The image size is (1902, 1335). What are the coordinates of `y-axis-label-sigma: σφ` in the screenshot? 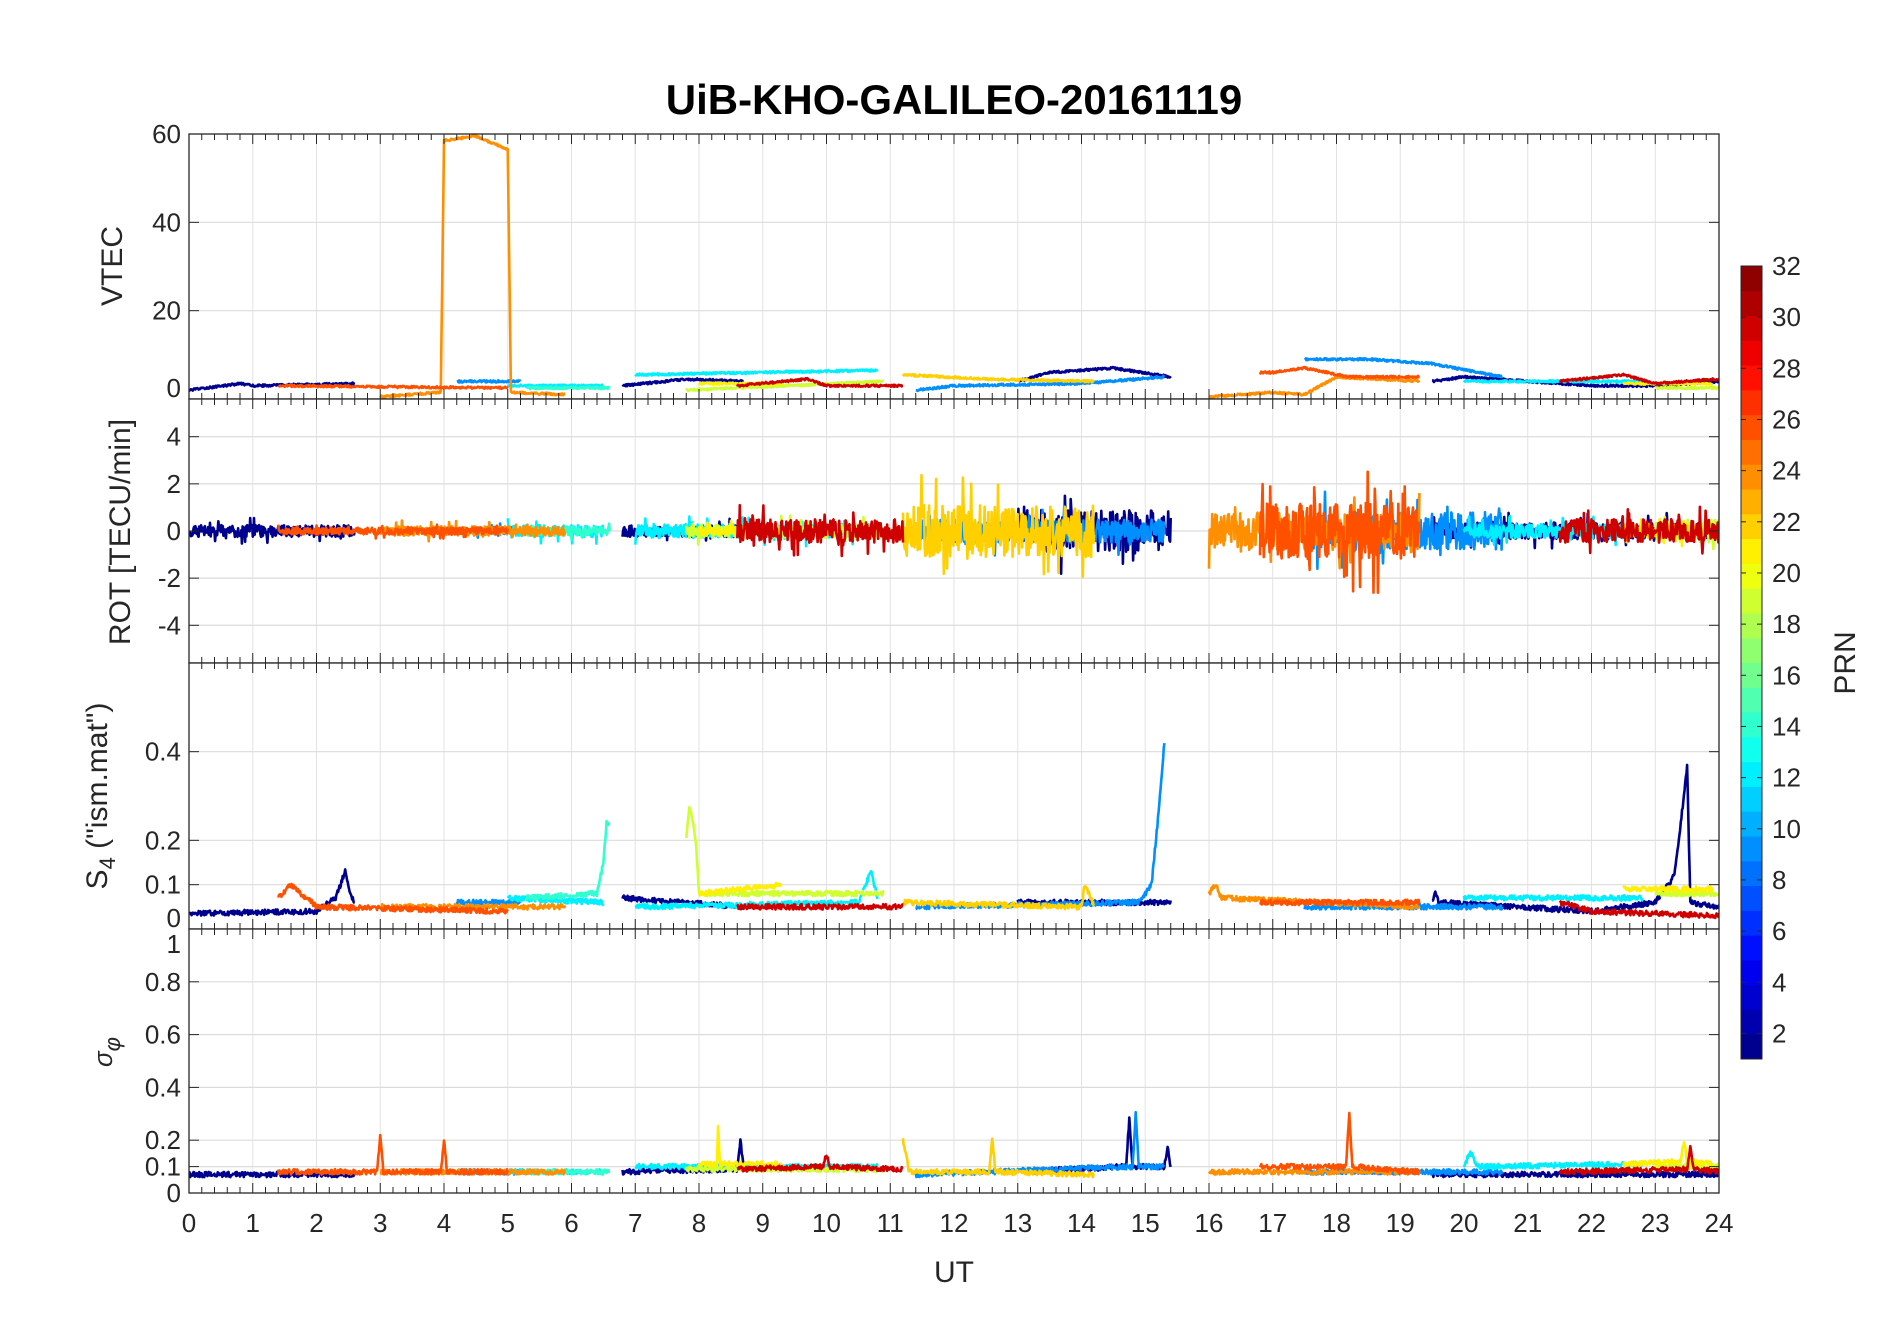 It's located at (106, 1052).